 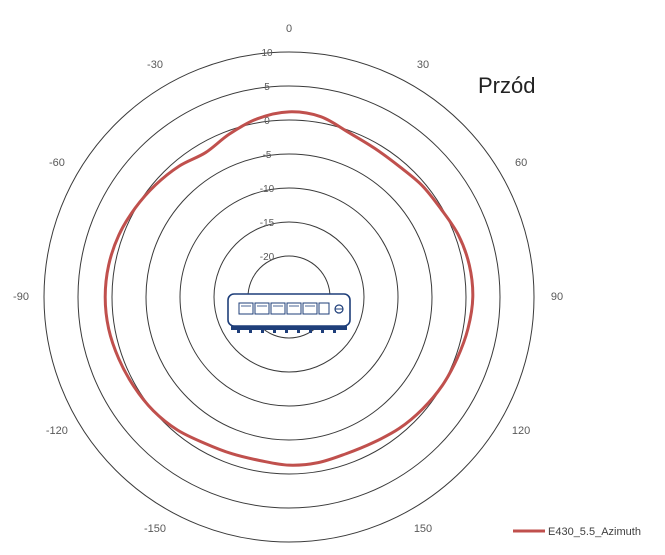 I want to click on legend-label: E430_5.5_Azimuth, so click(x=594, y=532).